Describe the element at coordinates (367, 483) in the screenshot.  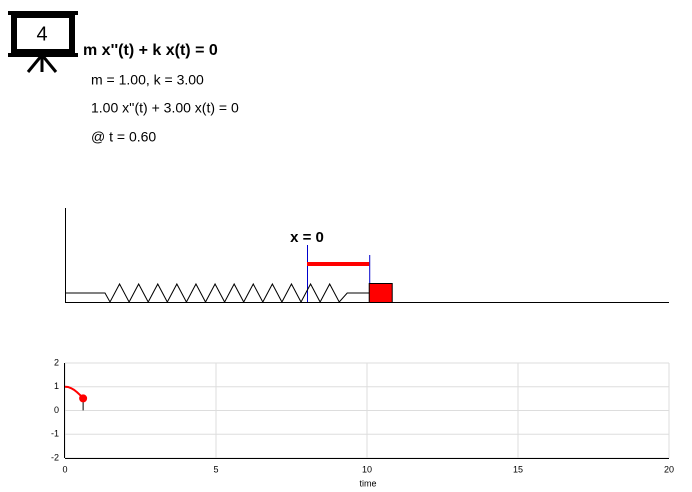
I see `x-axis-label: time` at that location.